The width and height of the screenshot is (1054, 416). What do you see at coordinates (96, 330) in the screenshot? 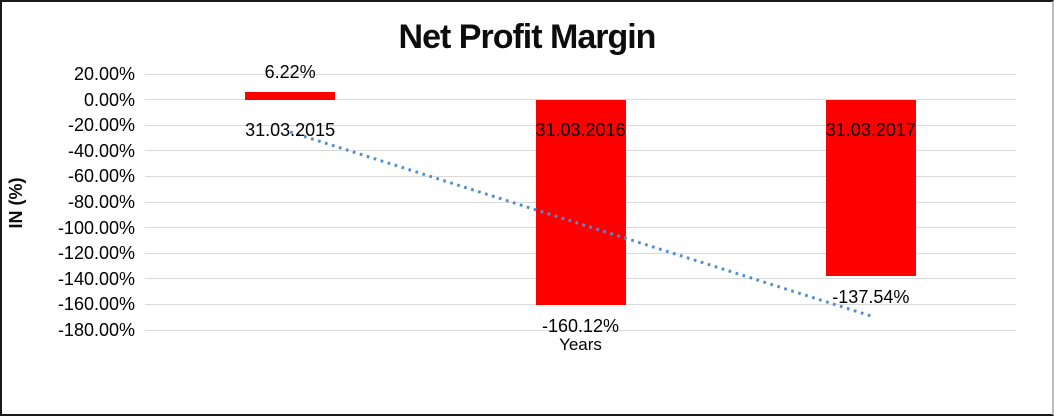
I see `y-tick-label: -180.00%` at bounding box center [96, 330].